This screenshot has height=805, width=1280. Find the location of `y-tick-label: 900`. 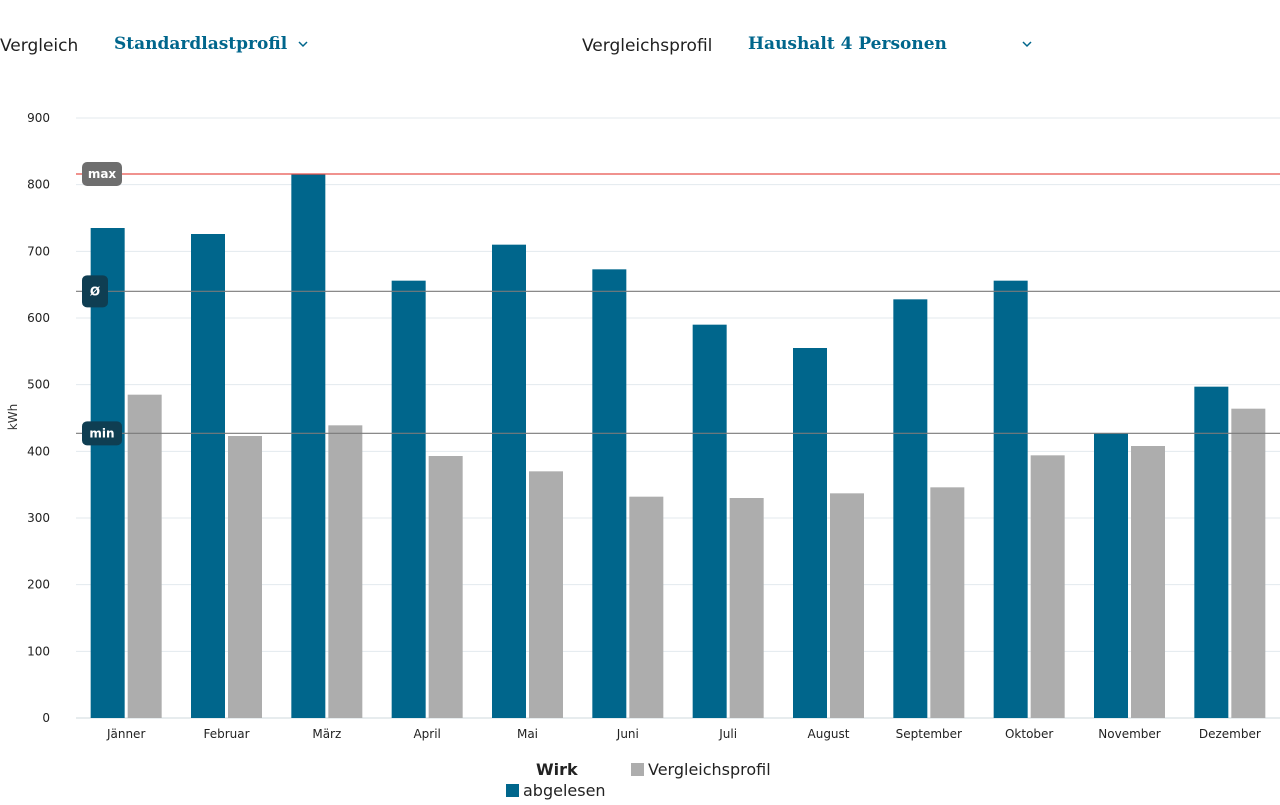

y-tick-label: 900 is located at coordinates (38, 118).